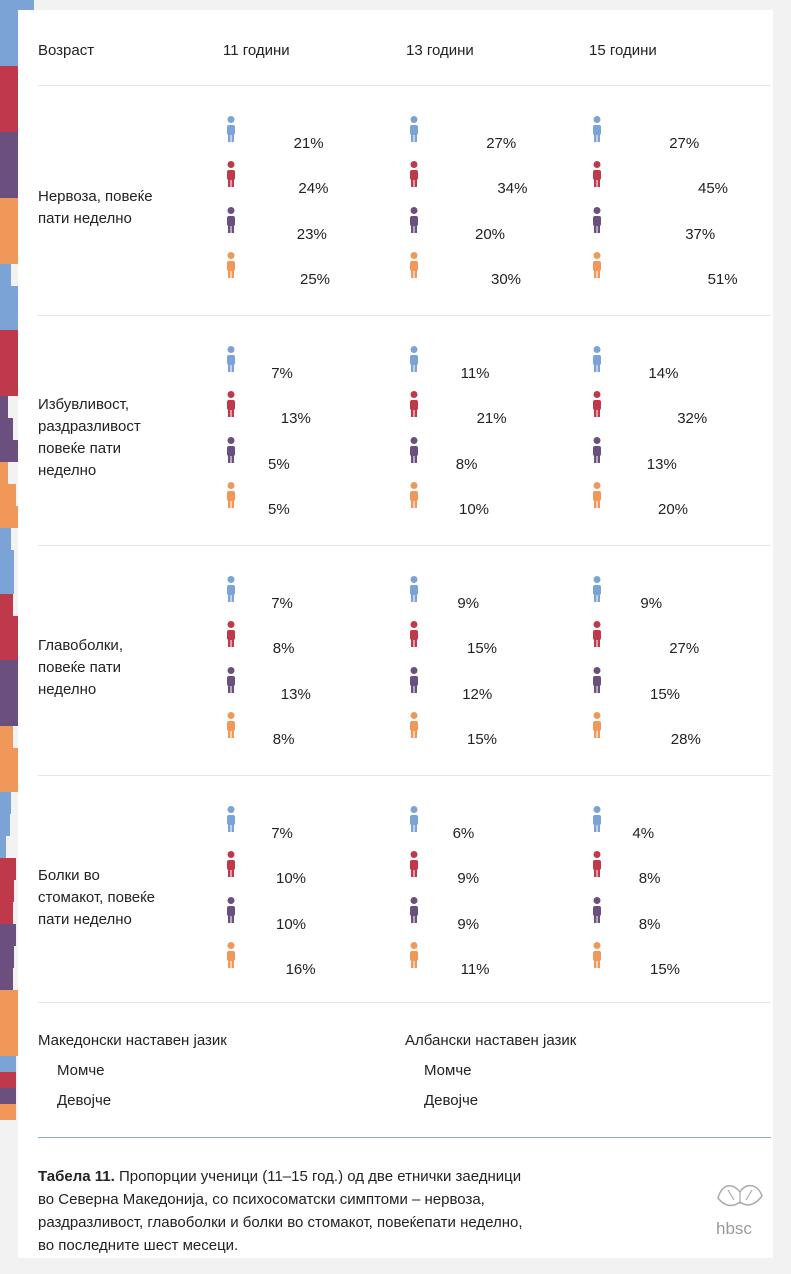 This screenshot has width=791, height=1274. What do you see at coordinates (315, 279) in the screenshot?
I see `value-label: 25%` at bounding box center [315, 279].